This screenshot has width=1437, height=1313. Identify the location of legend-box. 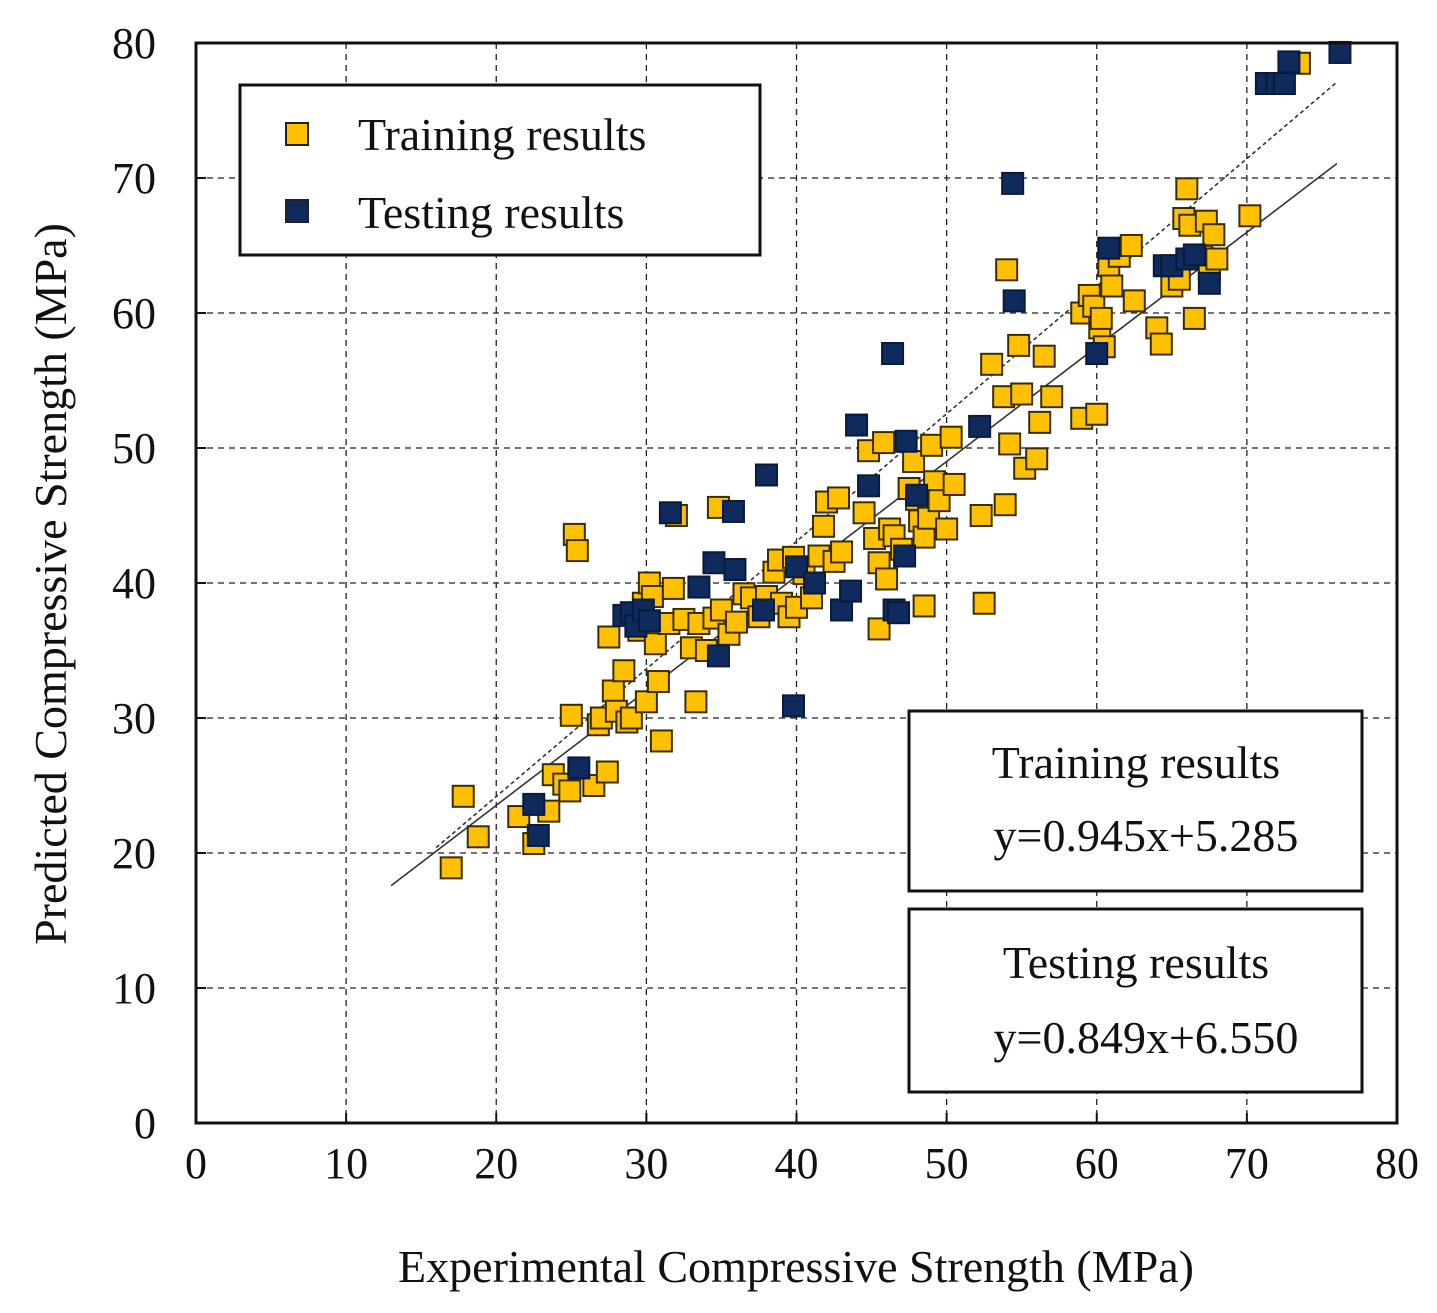
(500, 170).